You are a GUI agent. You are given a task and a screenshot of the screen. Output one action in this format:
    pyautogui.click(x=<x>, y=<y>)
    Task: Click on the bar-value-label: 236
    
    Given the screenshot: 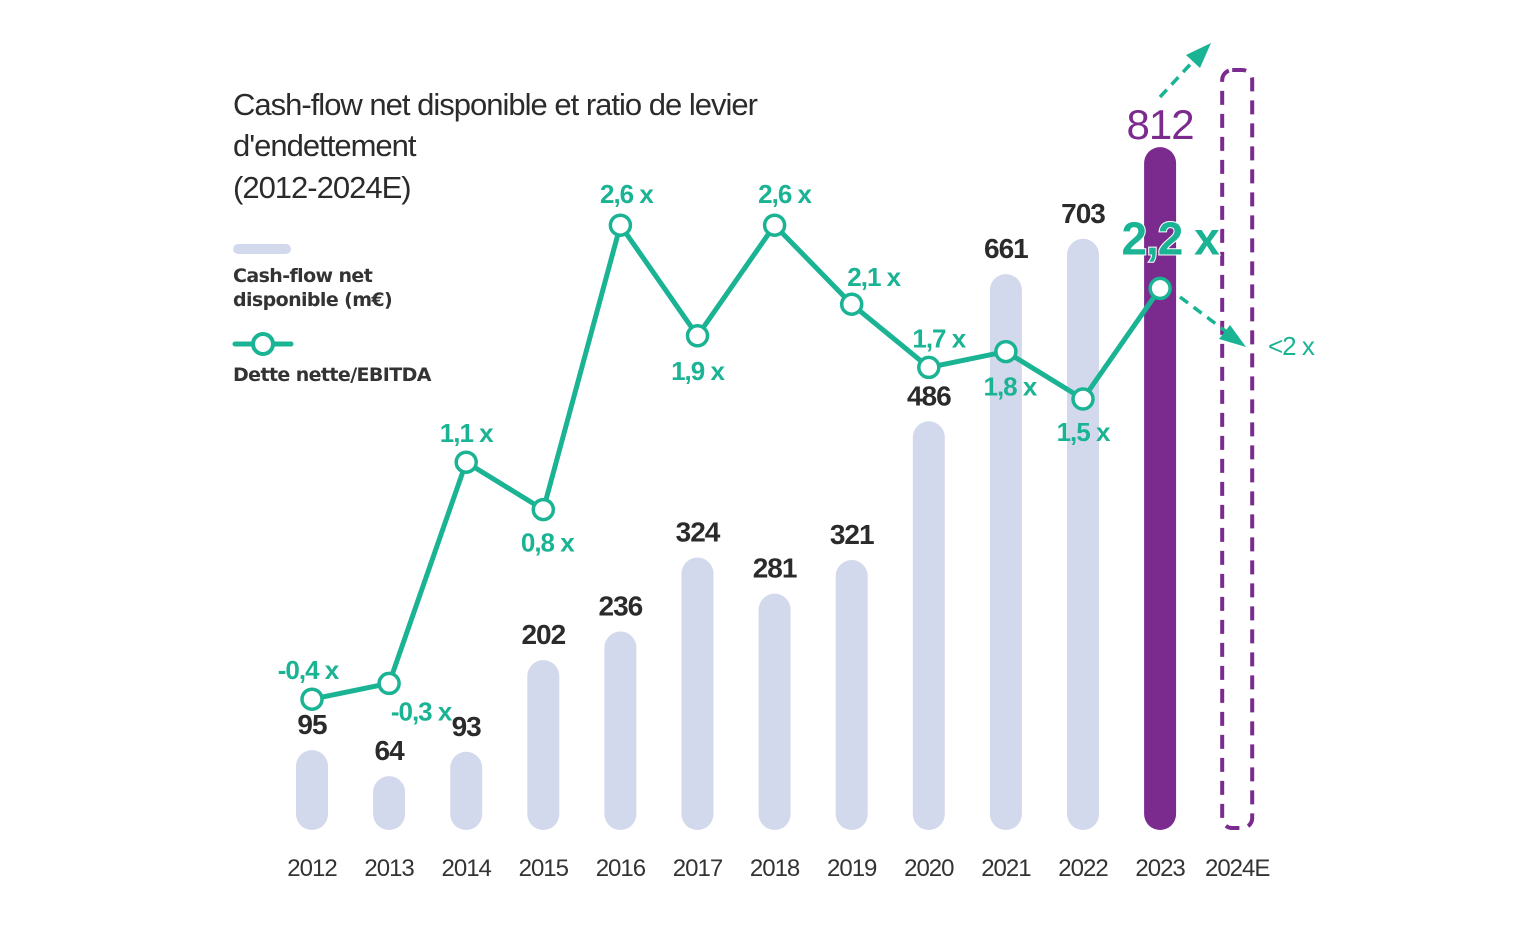 What is the action you would take?
    pyautogui.click(x=621, y=606)
    